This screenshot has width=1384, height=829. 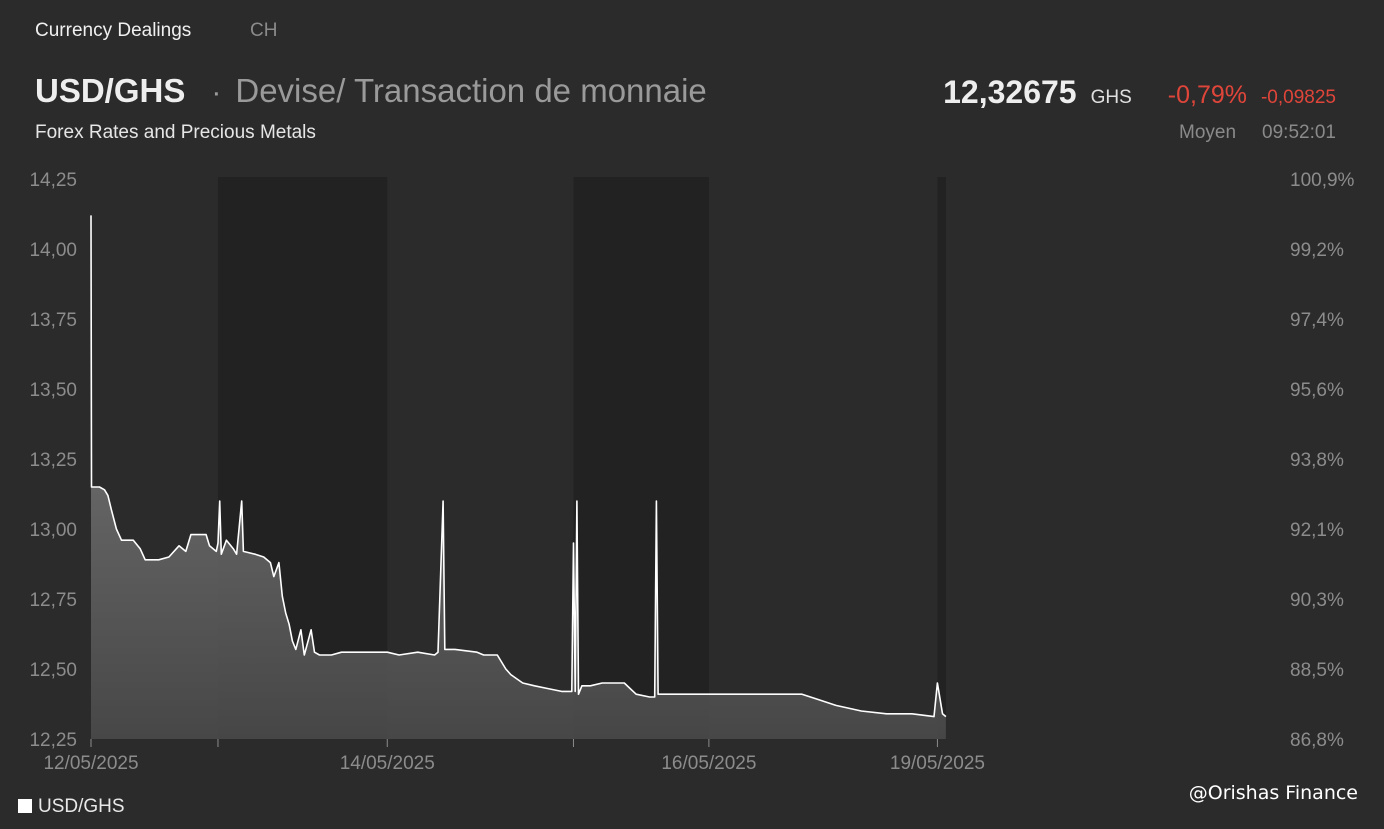 I want to click on watermark: @Orishas Finance, so click(x=1273, y=793).